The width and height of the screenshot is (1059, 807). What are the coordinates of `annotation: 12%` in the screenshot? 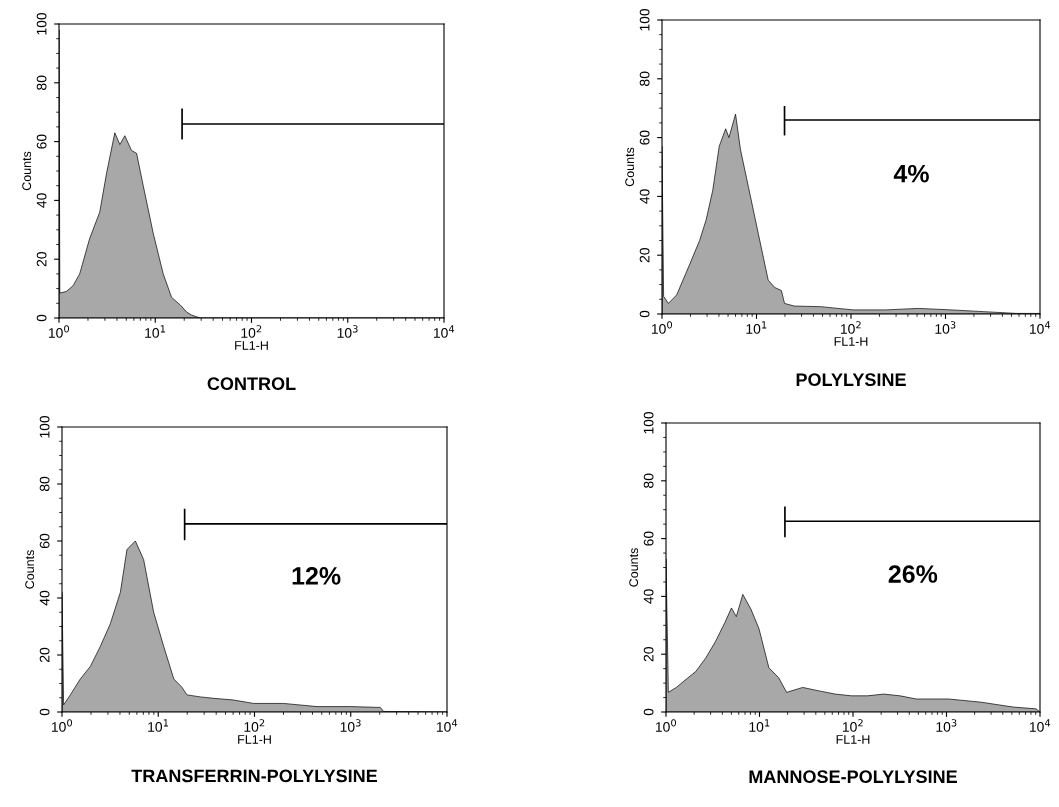 It's located at (316, 576).